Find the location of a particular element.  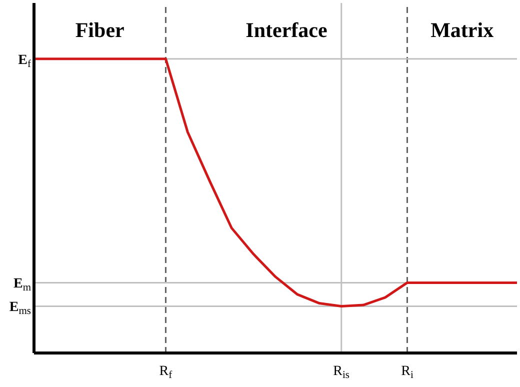

text: Interface is located at coordinates (287, 30).